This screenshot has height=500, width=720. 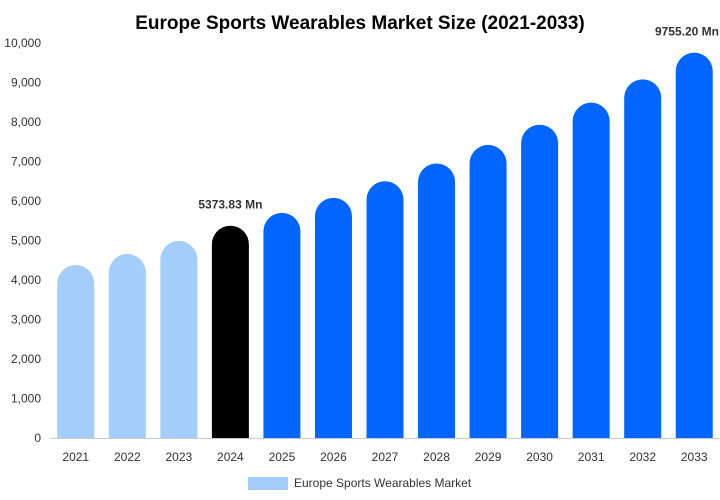 I want to click on y-tick-label: 10,000, so click(x=22, y=43).